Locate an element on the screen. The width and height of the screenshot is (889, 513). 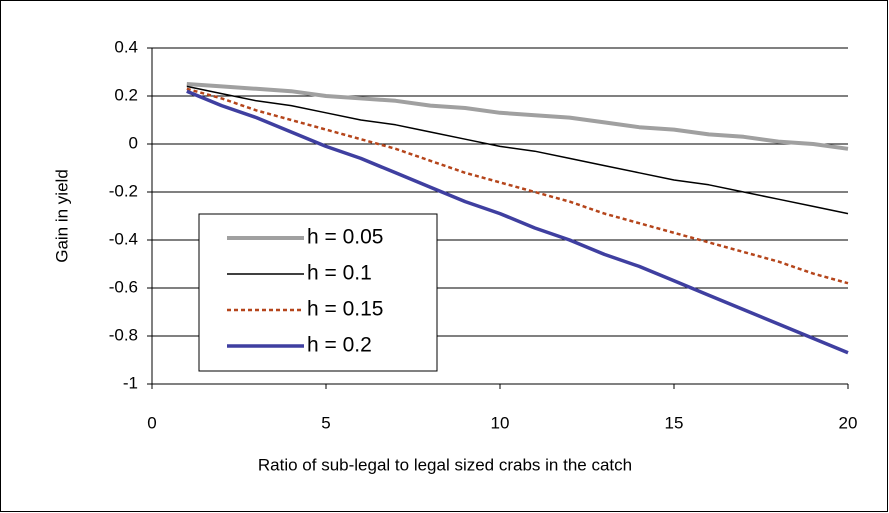
y-tick-label: 0 is located at coordinates (133, 142).